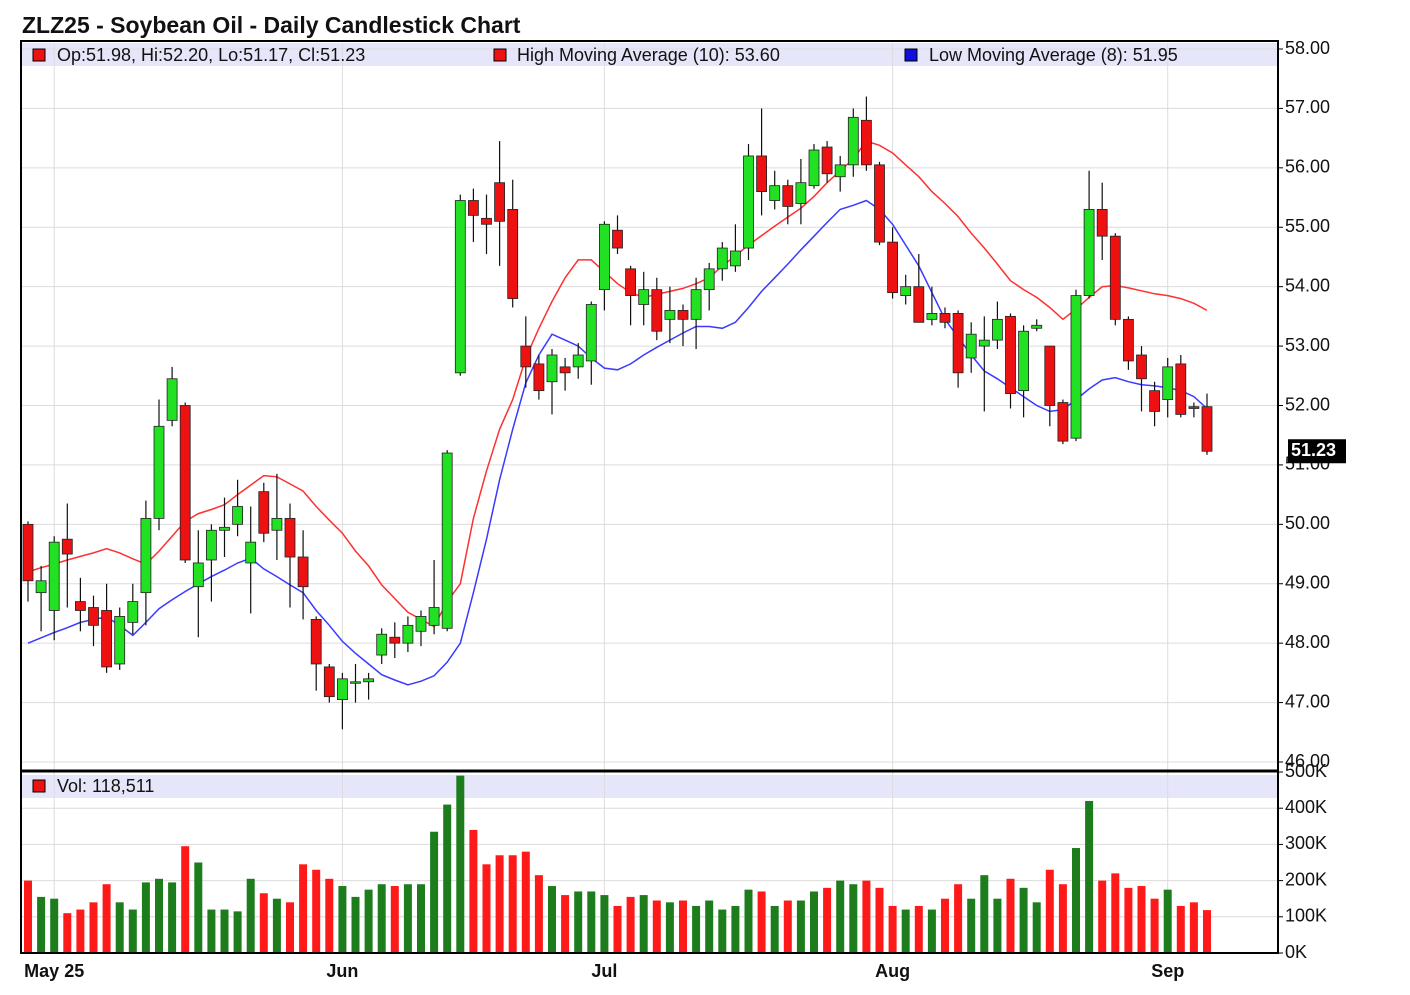 This screenshot has height=995, width=1410. What do you see at coordinates (1307, 642) in the screenshot?
I see `y-tick-label: 48.00` at bounding box center [1307, 642].